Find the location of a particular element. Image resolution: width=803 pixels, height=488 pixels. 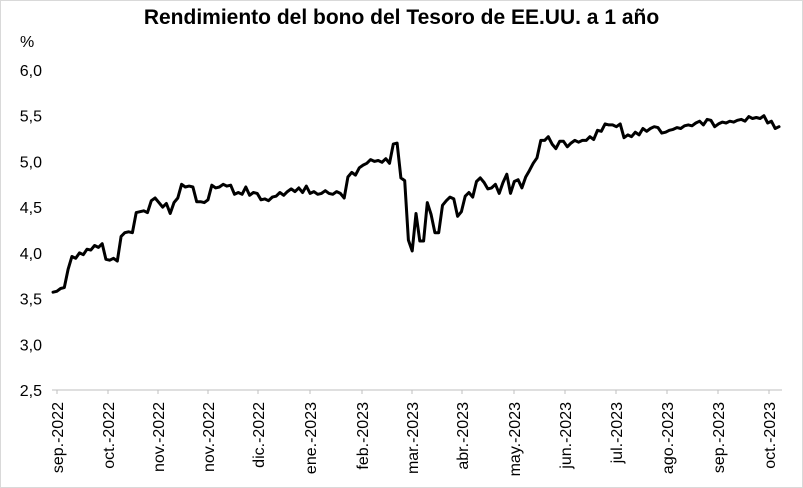

y-tick-label: 6,0 is located at coordinates (31, 71).